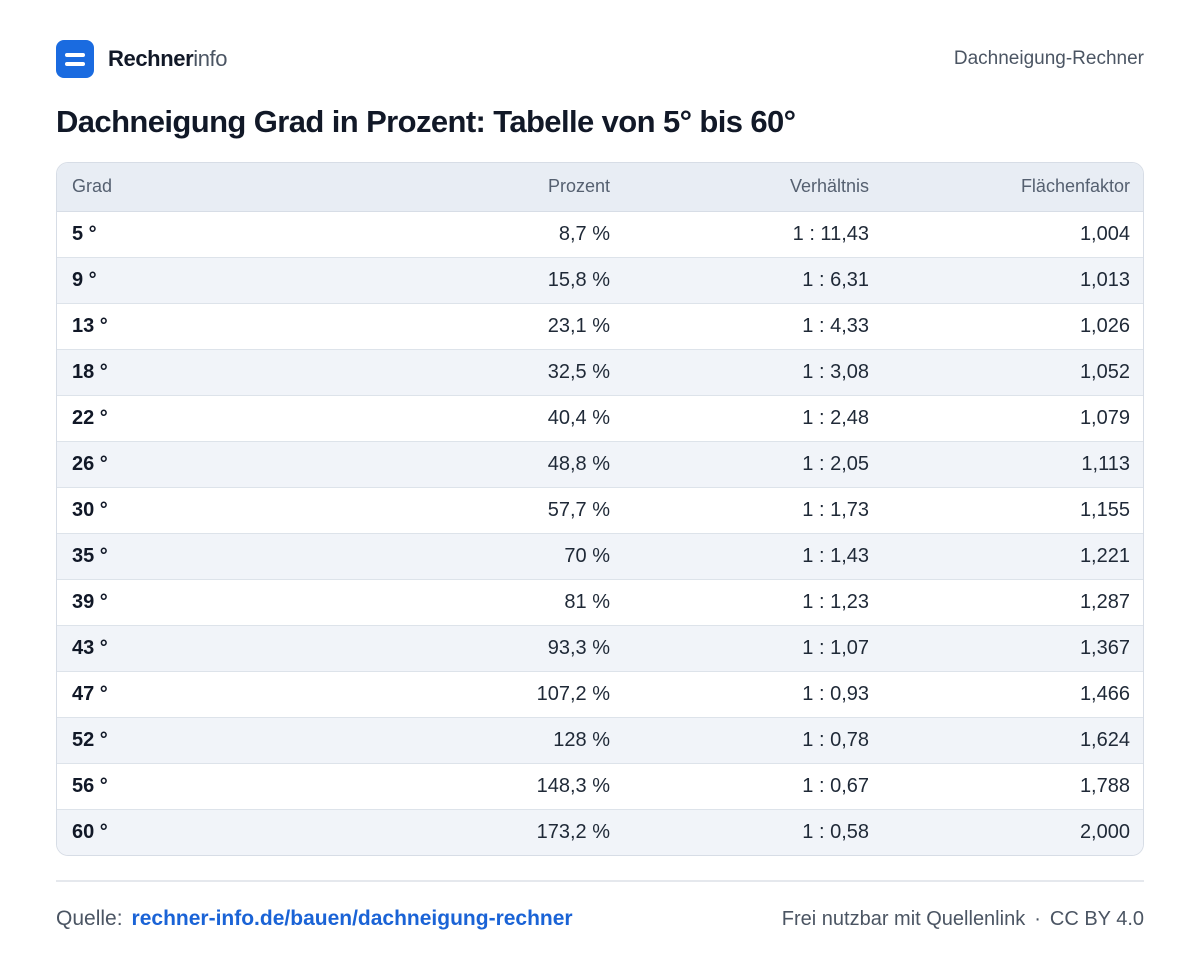  Describe the element at coordinates (754, 509) in the screenshot. I see `cell-verhaeltnis: 1 : 1,73` at that location.